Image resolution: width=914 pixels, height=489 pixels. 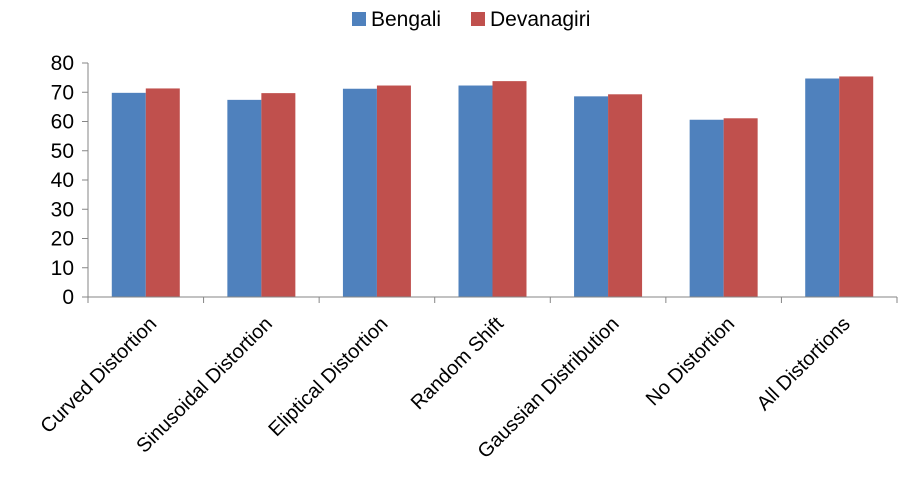 I want to click on x-category-label: Random Shift, so click(x=458, y=364).